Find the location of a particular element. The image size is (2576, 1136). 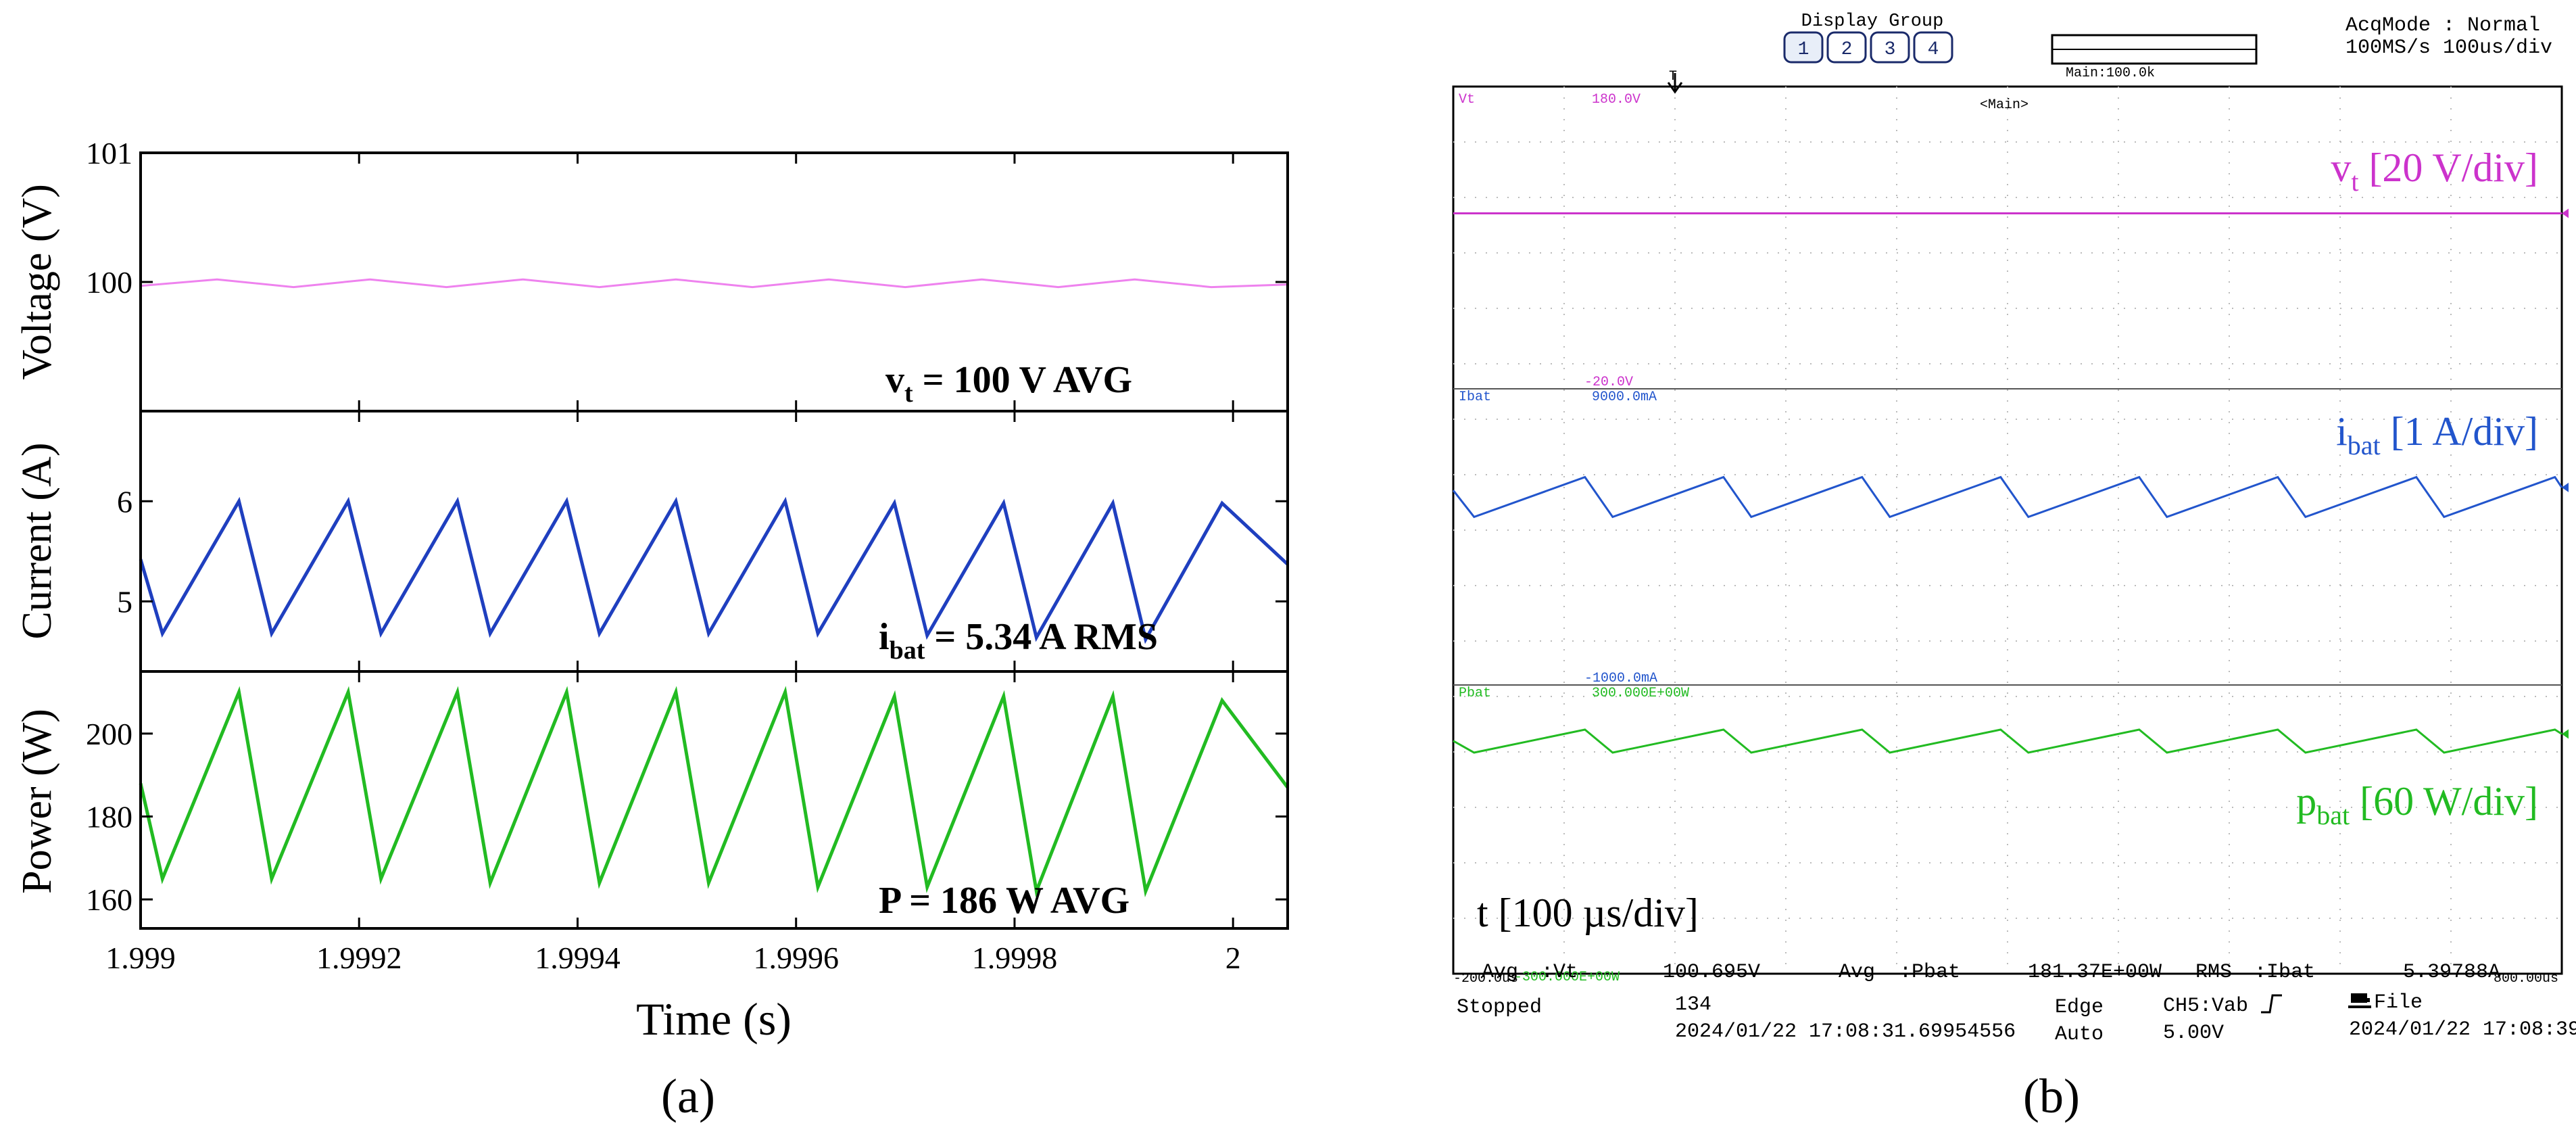

current-ytick-label: 5 is located at coordinates (124, 601).